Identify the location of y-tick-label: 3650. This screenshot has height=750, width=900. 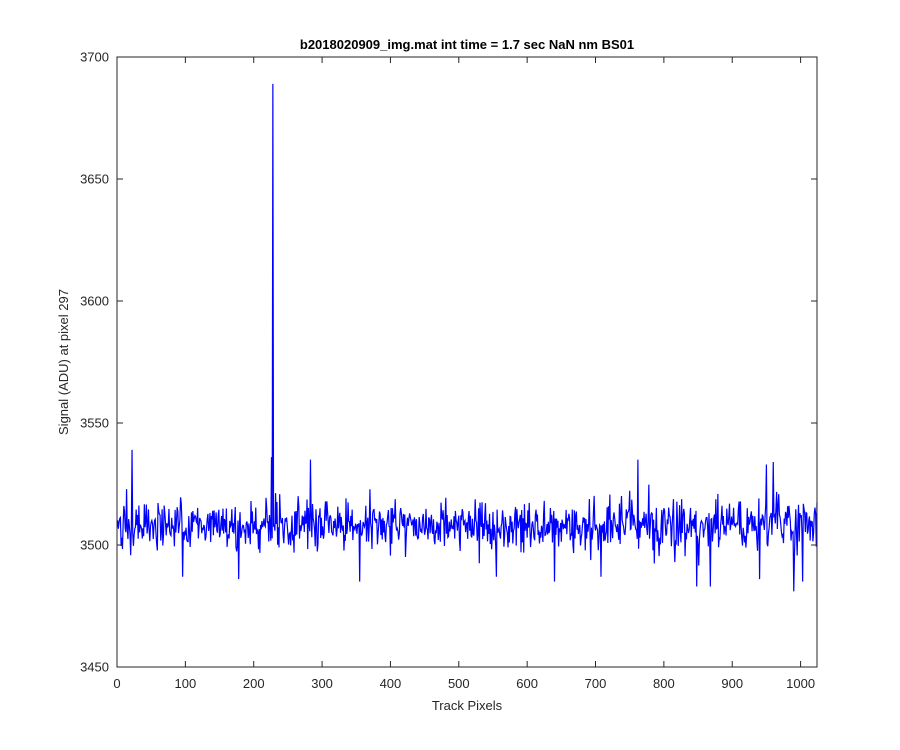
(94, 179).